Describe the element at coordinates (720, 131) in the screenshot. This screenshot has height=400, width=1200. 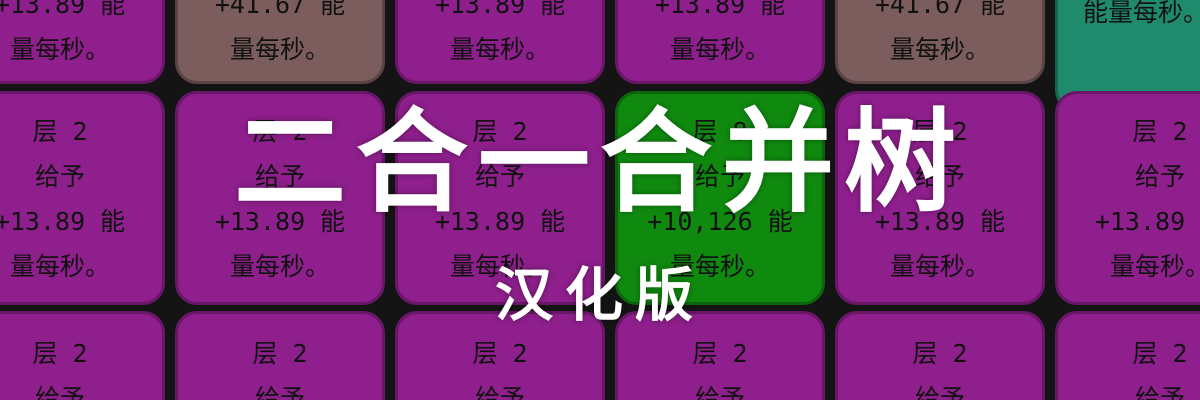
I see `tile-text: 层 8` at that location.